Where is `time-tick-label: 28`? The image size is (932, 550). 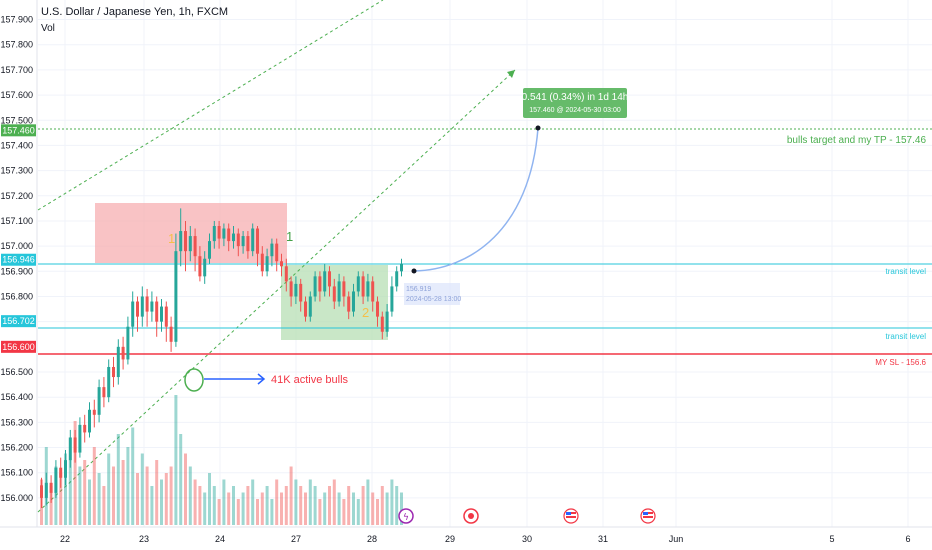 time-tick-label: 28 is located at coordinates (372, 539).